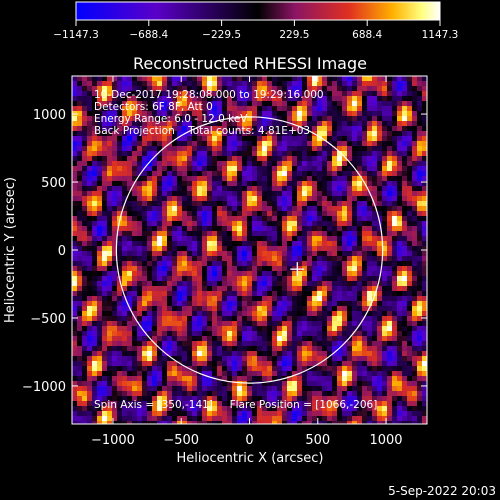  Describe the element at coordinates (249, 440) in the screenshot. I see `x-tick-label: 0` at that location.